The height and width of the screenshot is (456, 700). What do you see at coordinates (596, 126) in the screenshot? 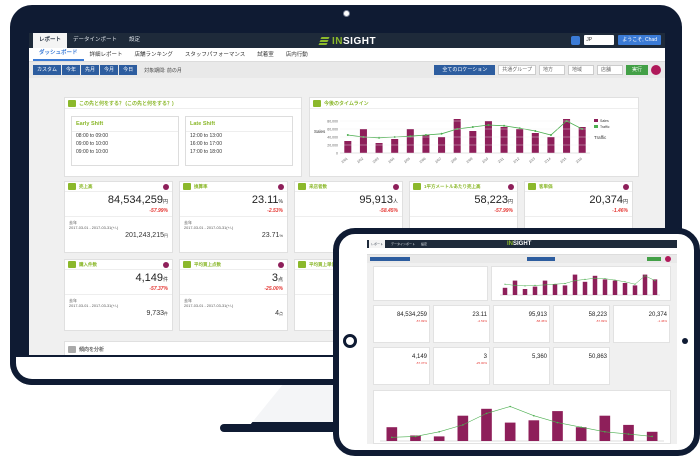
I see `legend-swatch-traffic` at bounding box center [596, 126].